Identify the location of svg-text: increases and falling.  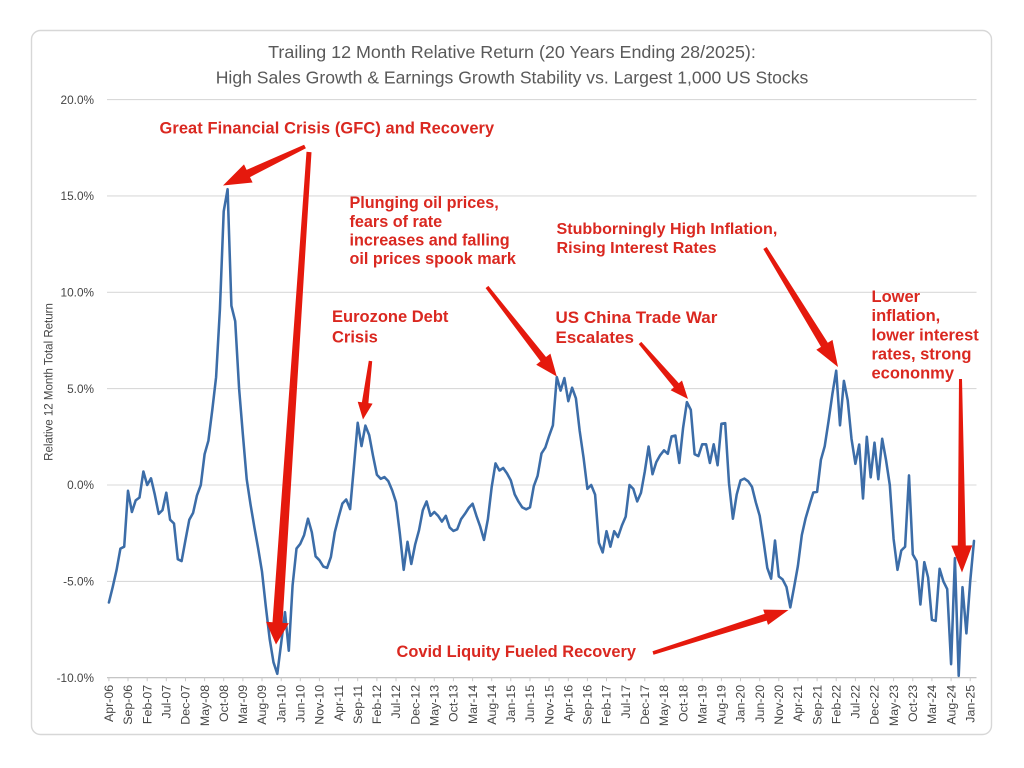
(430, 241).